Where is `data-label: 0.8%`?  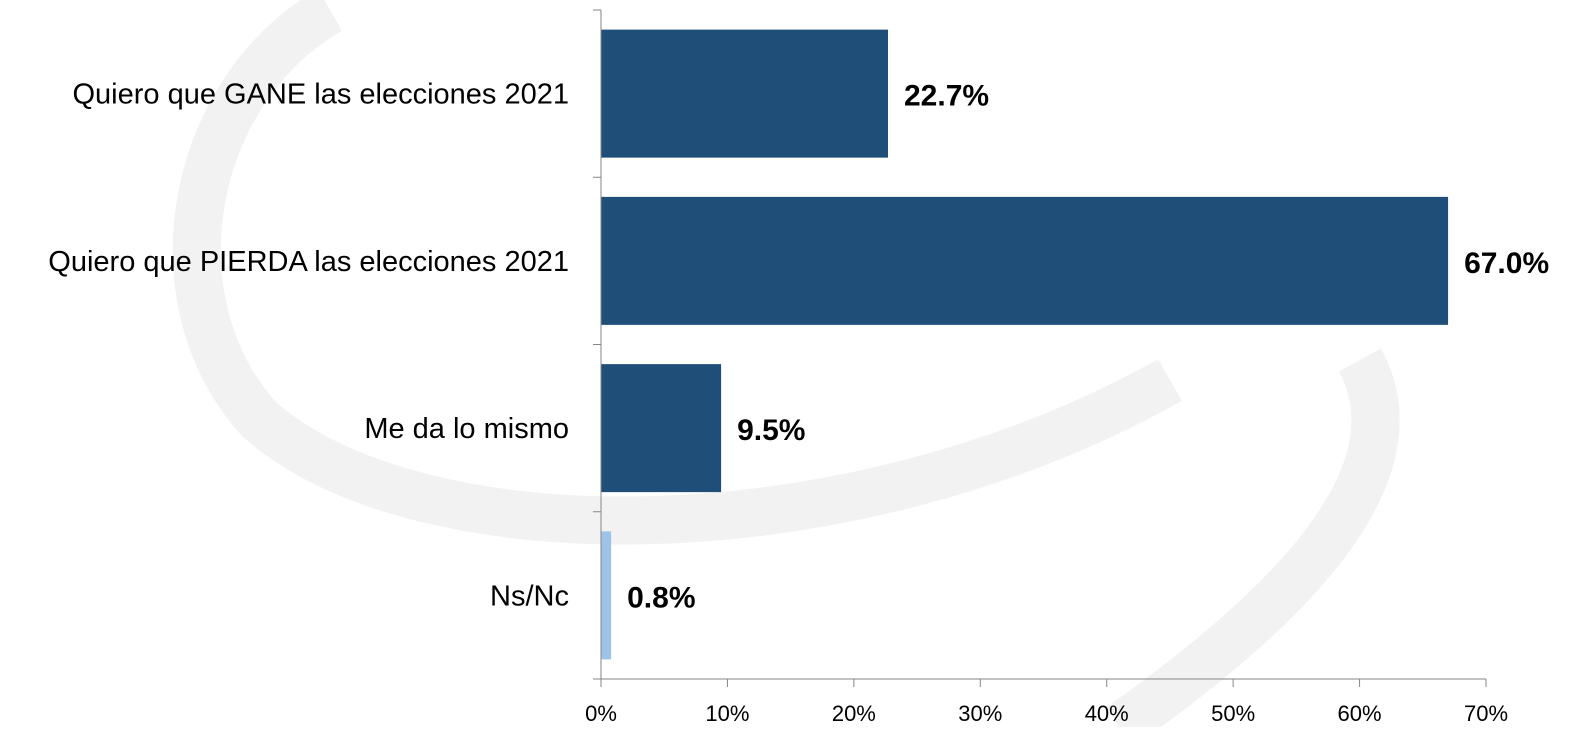 data-label: 0.8% is located at coordinates (661, 597).